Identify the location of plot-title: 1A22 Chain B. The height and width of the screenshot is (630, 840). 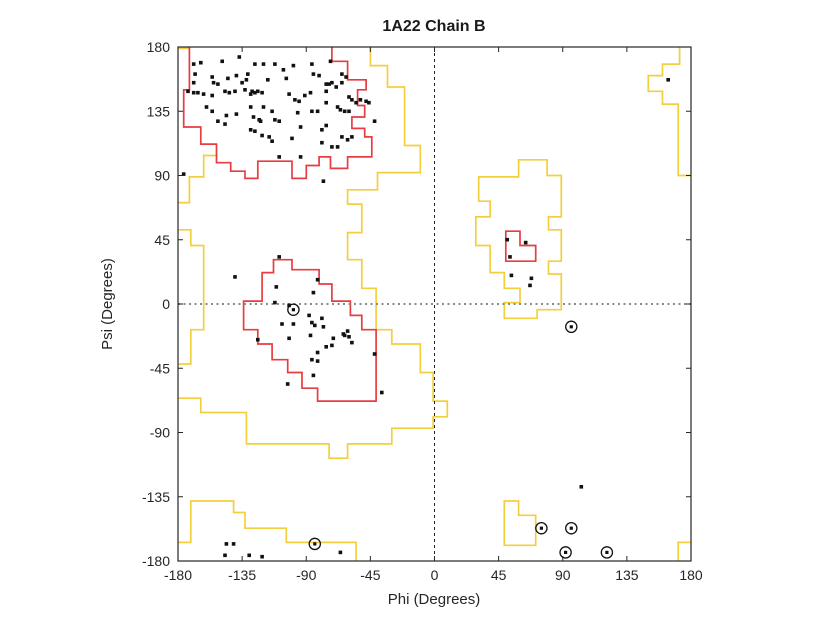
(433, 26).